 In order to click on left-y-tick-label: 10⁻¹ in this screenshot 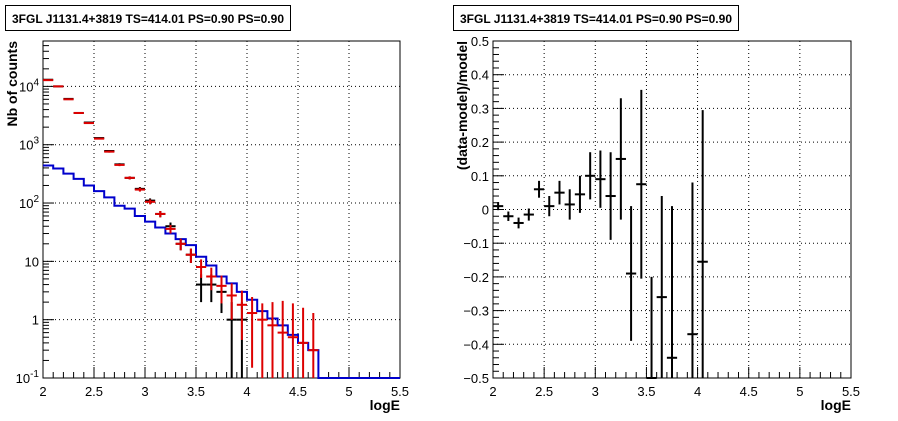, I will do `click(28, 377)`.